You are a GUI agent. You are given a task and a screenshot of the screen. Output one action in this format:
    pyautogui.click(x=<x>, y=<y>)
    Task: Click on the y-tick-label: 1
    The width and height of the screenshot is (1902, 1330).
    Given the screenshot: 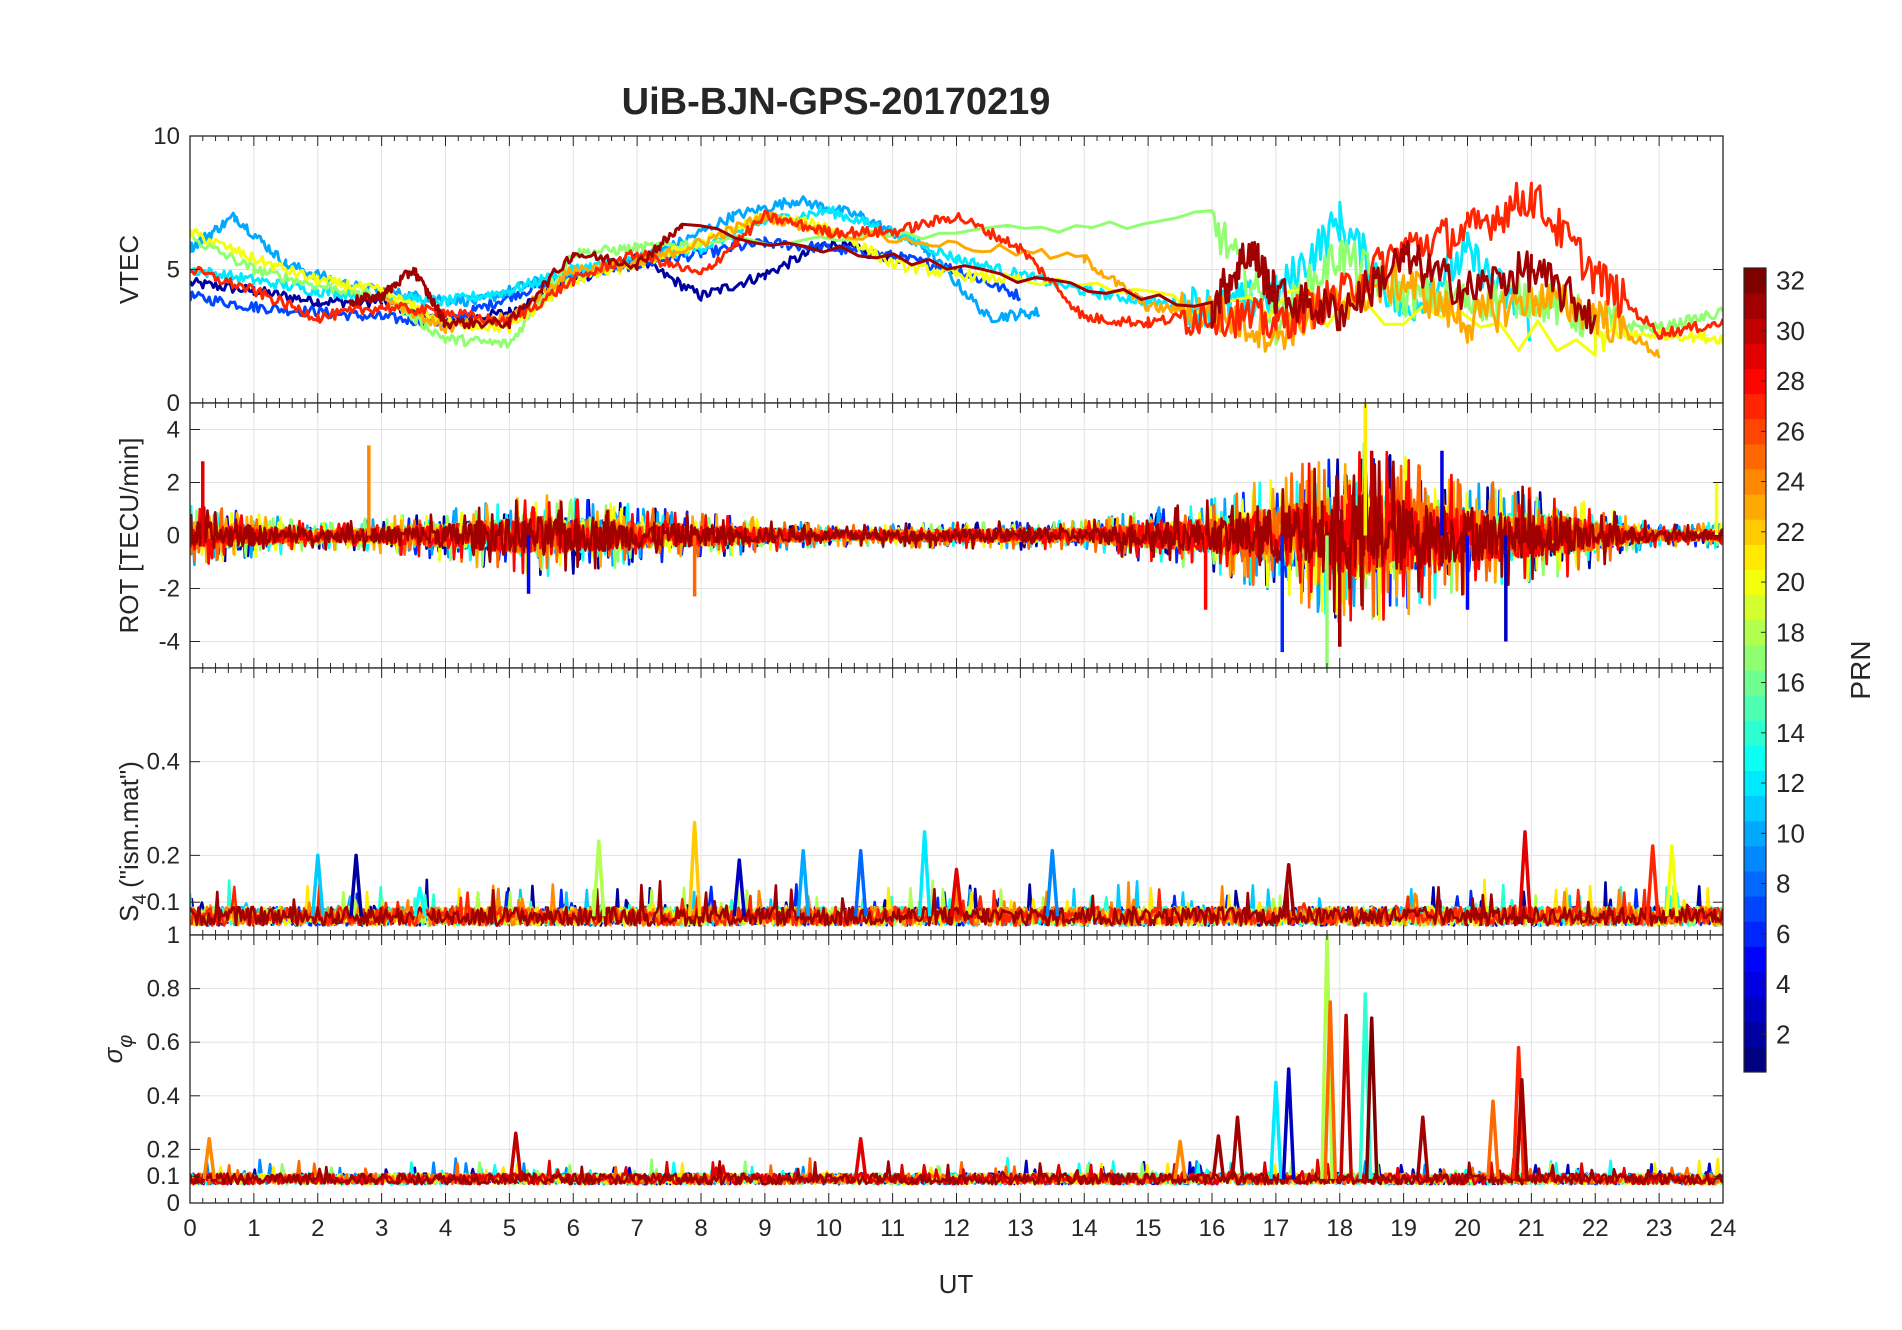 What is the action you would take?
    pyautogui.click(x=173, y=935)
    